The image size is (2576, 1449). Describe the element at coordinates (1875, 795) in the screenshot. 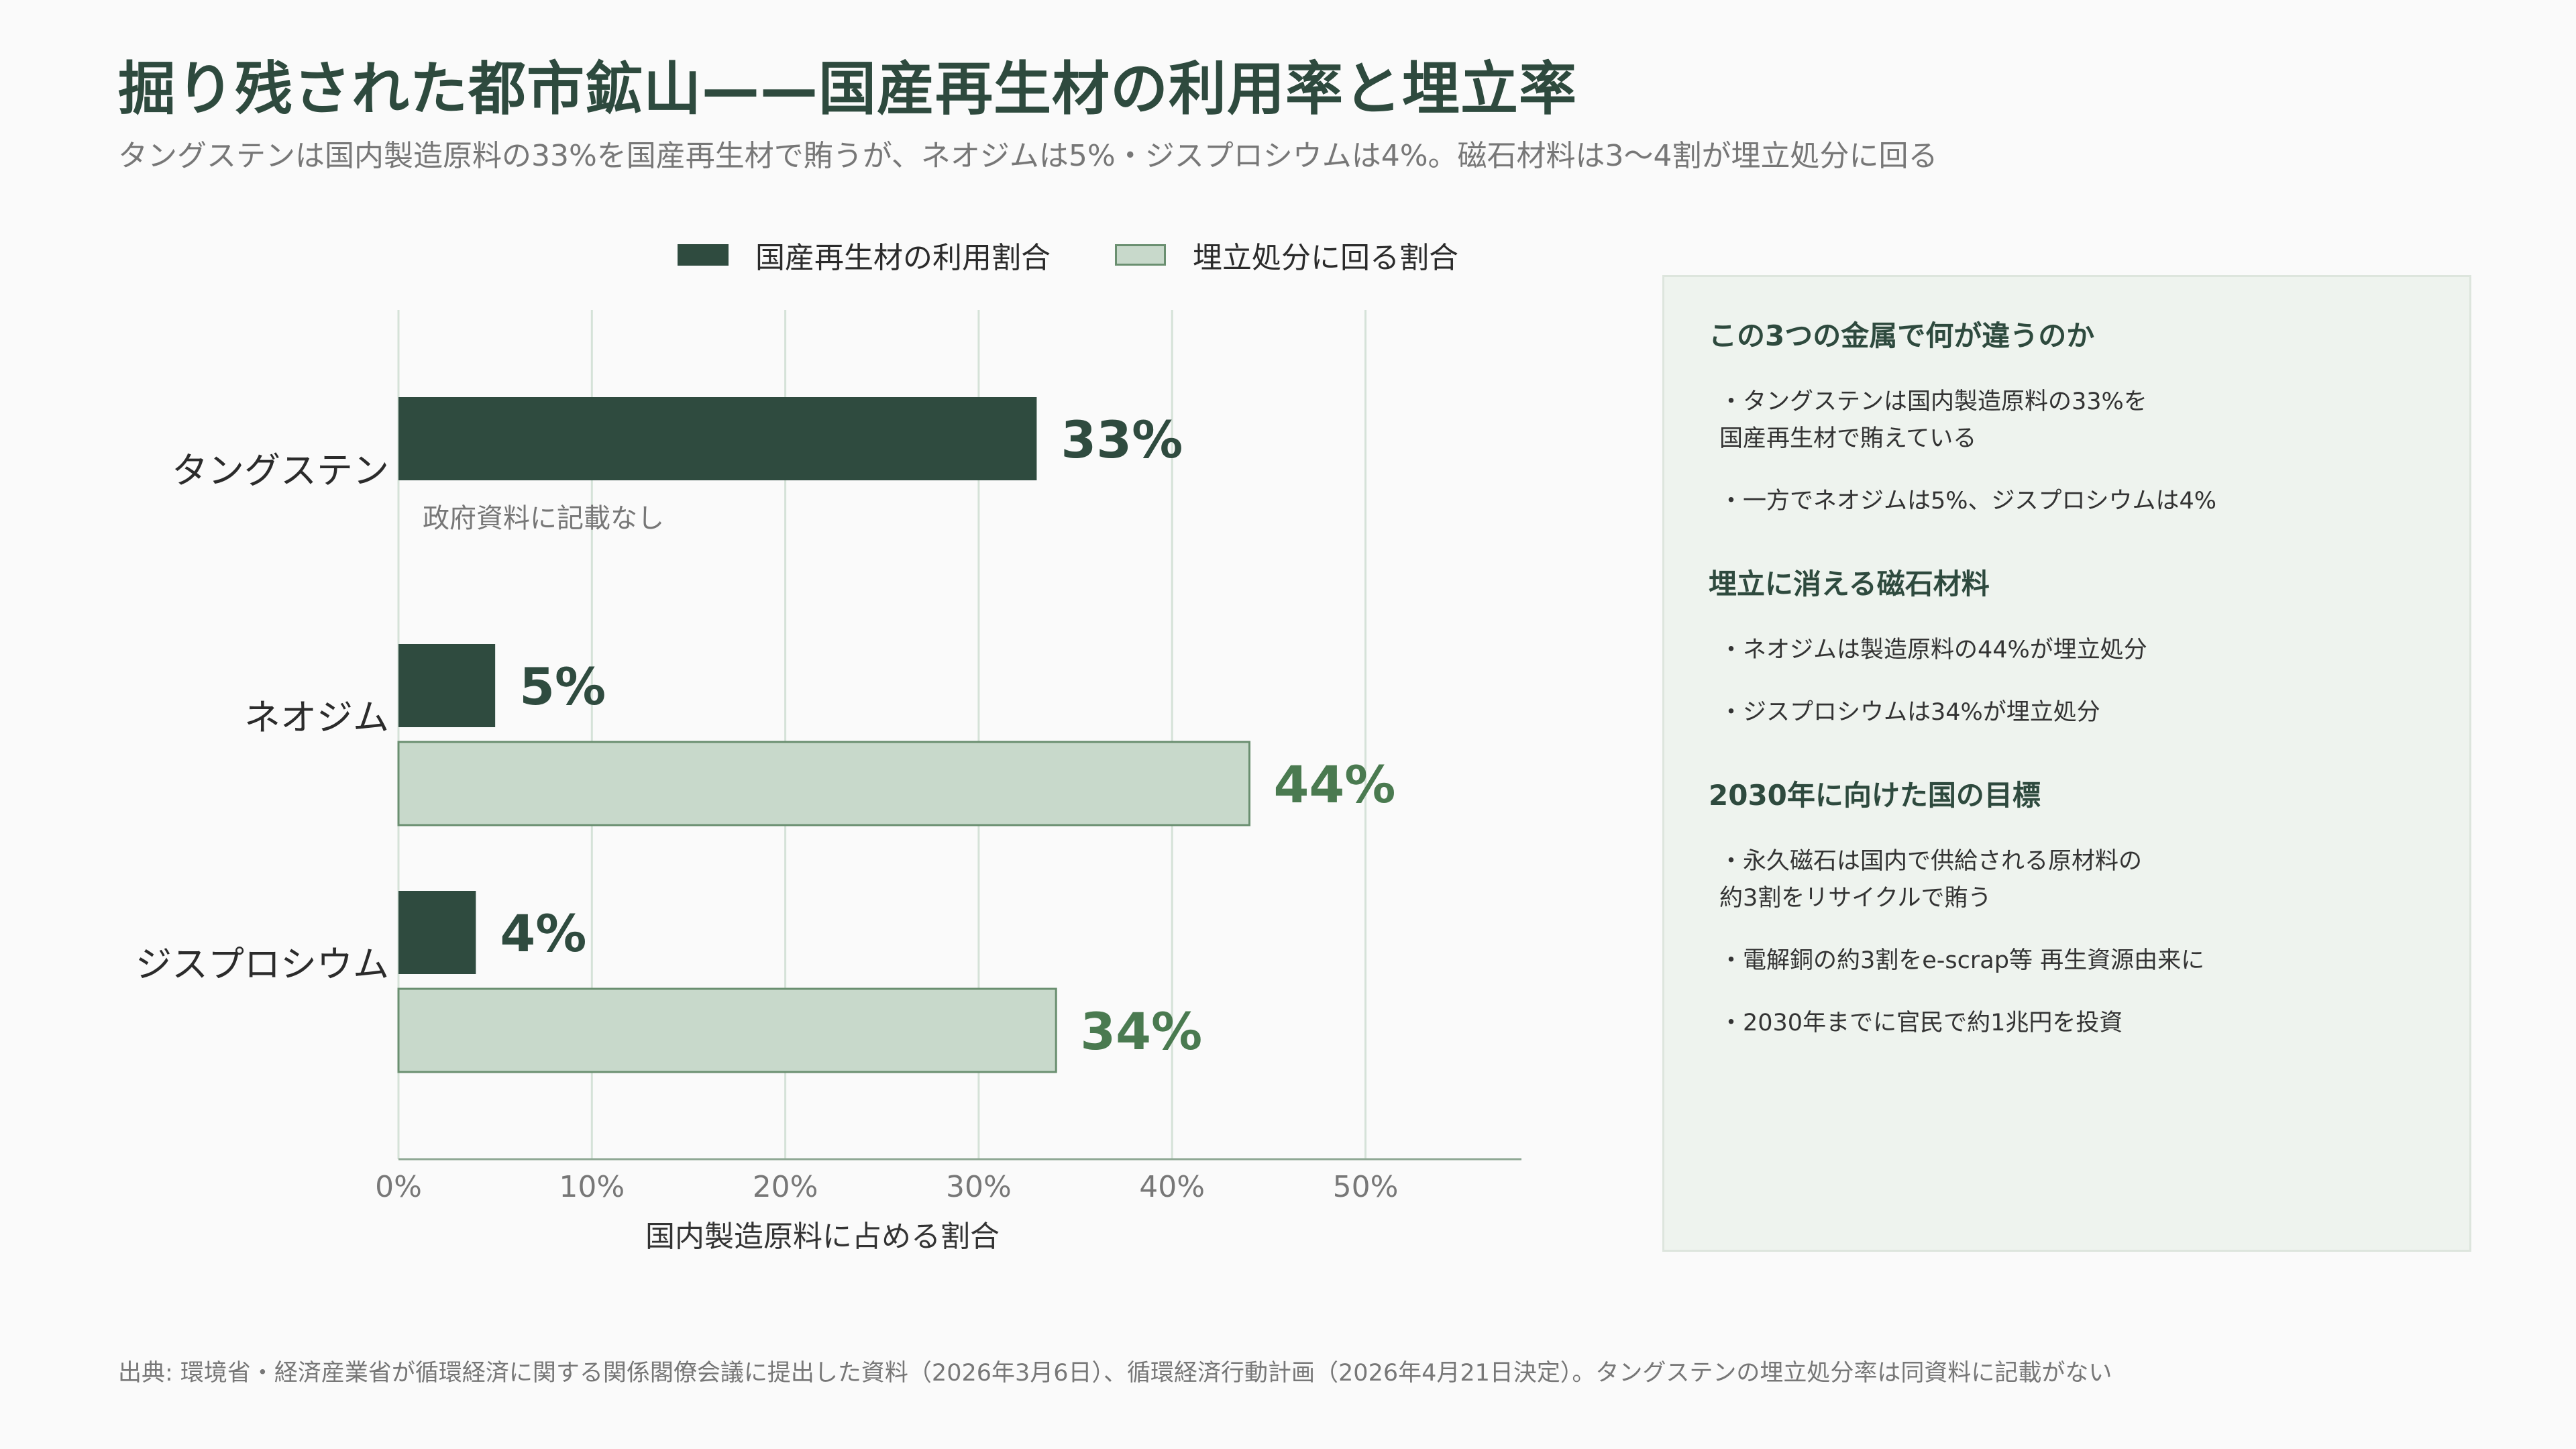

I see `panel-heading: 2030年に向けた国の目標` at that location.